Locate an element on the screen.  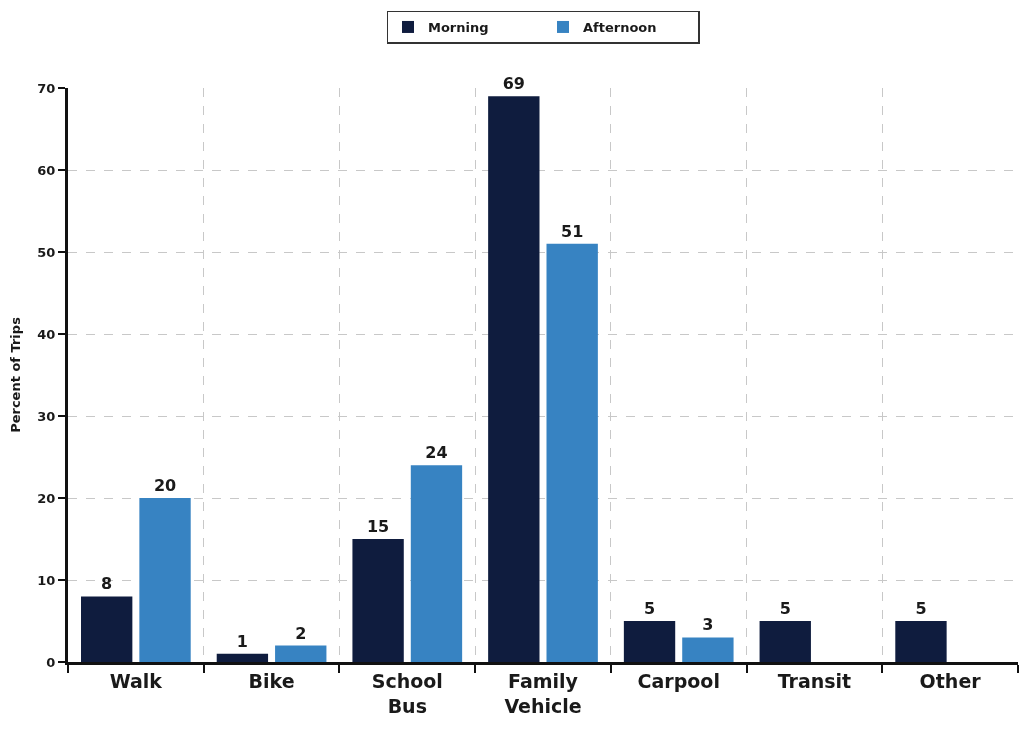
data-label: 69 is located at coordinates (513, 84).